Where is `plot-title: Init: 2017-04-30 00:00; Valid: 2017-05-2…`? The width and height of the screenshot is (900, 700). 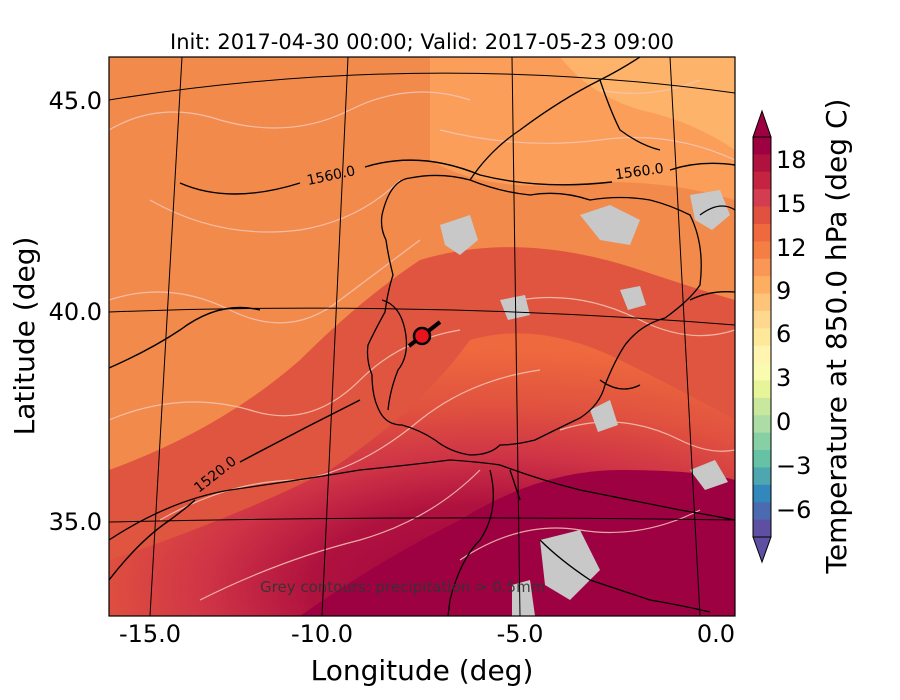 plot-title: Init: 2017-04-30 00:00; Valid: 2017-05-2… is located at coordinates (422, 42).